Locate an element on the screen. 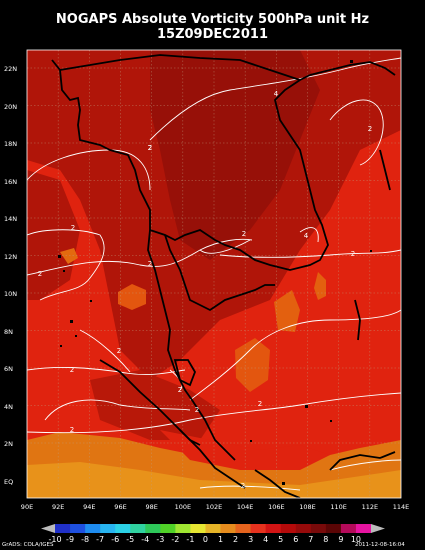  lat-tick-label: 2N is located at coordinates (8, 444).